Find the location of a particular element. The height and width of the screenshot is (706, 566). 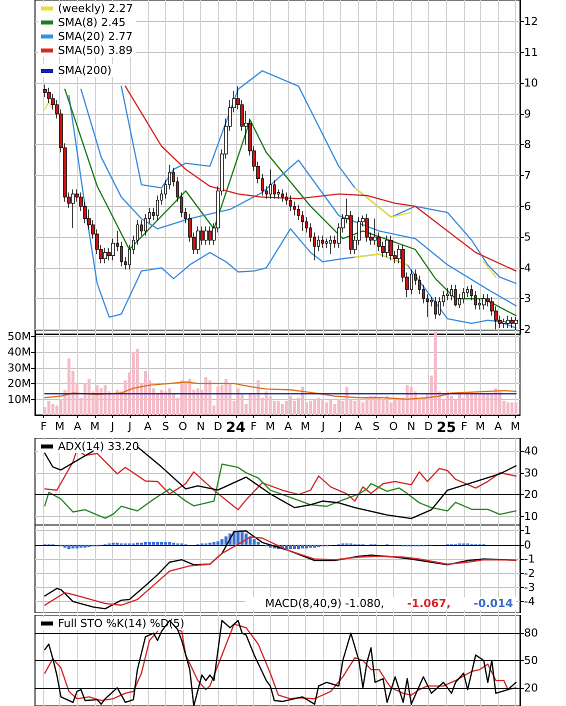

legend-label: SMA(8) 2.45 is located at coordinates (92, 22).